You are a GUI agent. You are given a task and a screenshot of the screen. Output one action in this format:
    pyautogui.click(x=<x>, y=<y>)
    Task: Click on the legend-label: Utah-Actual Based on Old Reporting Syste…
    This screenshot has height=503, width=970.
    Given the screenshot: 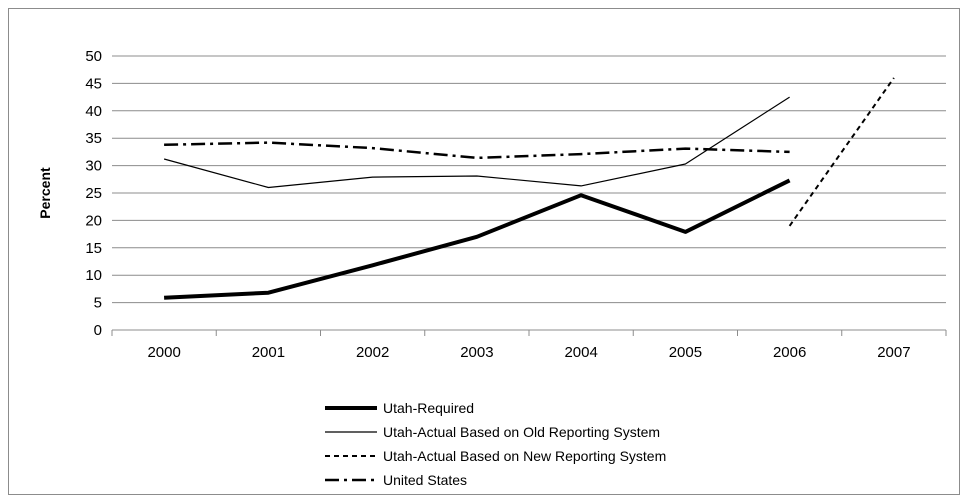 What is the action you would take?
    pyautogui.click(x=521, y=432)
    